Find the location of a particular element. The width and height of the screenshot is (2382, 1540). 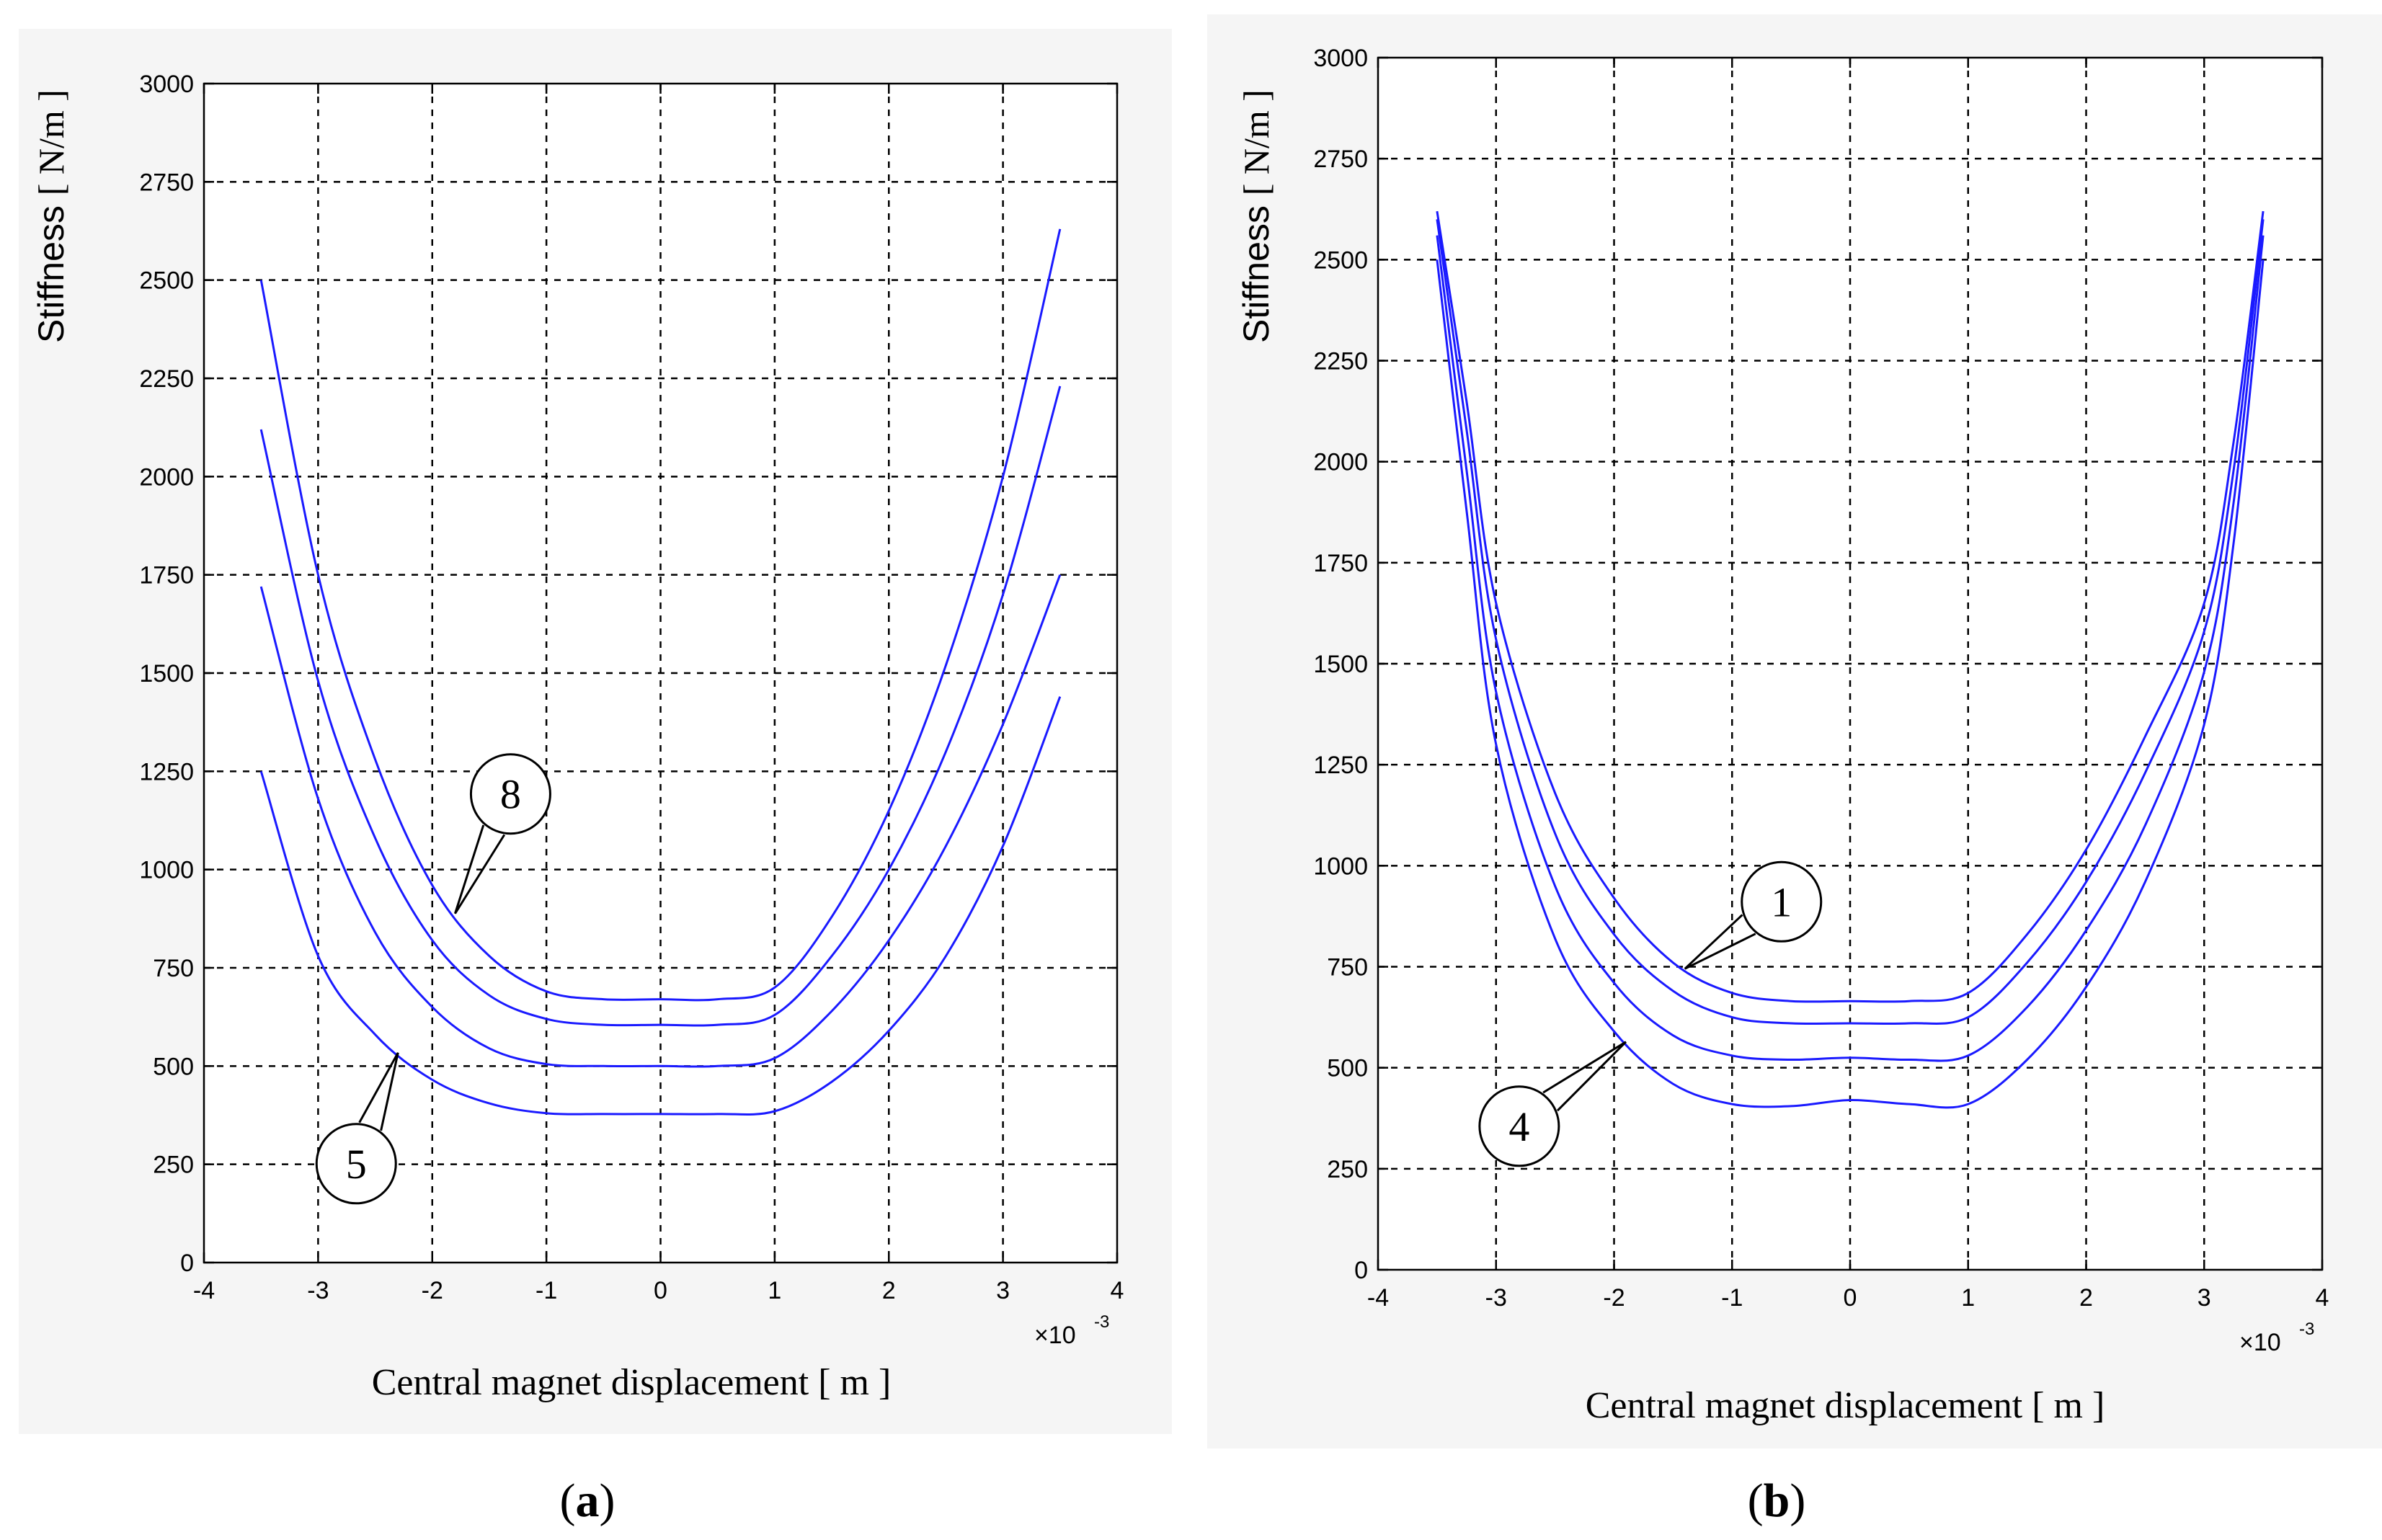

callout-label: 8 is located at coordinates (511, 794).